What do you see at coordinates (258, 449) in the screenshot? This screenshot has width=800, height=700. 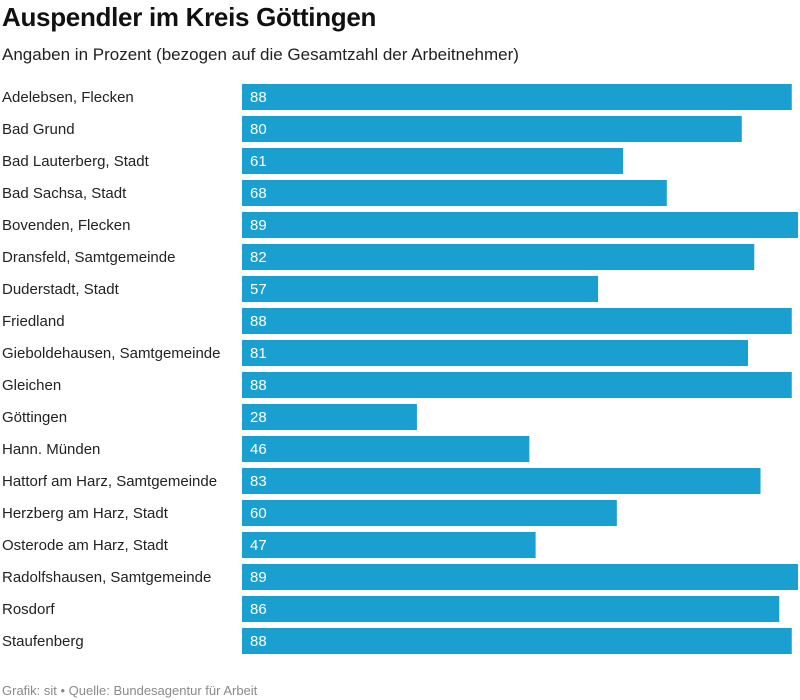 I see `bar-value-label: 46` at bounding box center [258, 449].